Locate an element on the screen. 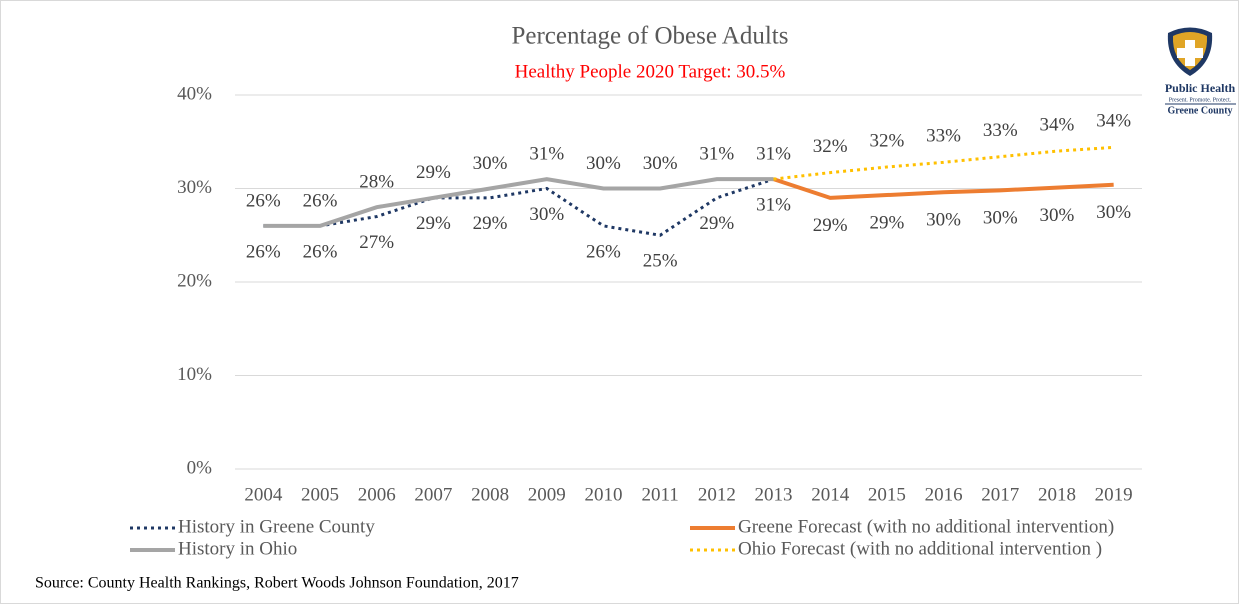  x-tick-label: 2010 is located at coordinates (603, 494).